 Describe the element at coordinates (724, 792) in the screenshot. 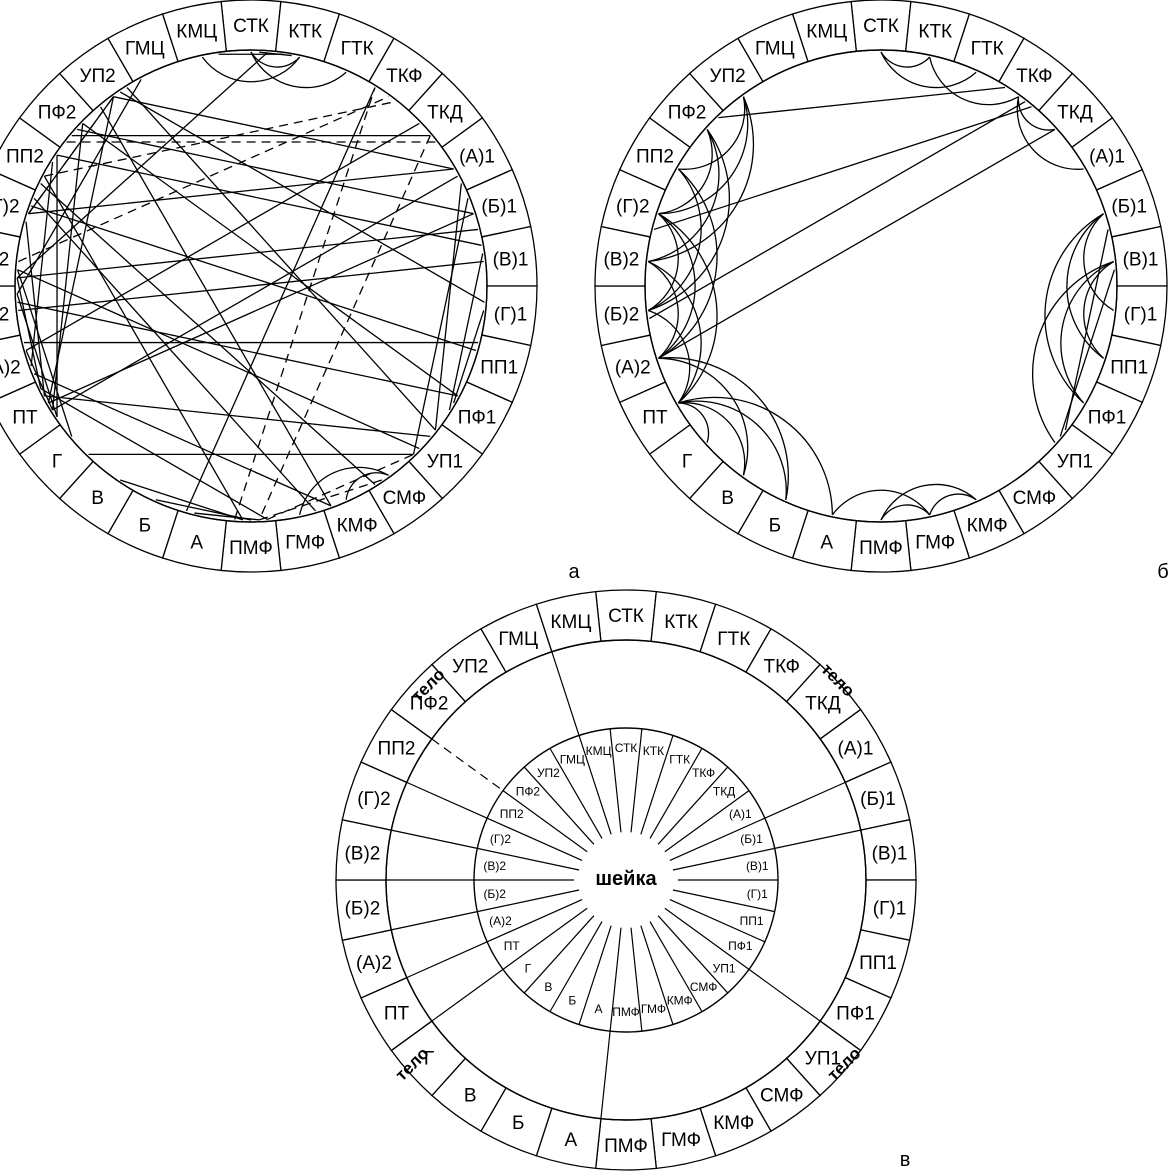

I see `panel-v-neck-label: ТКД` at that location.